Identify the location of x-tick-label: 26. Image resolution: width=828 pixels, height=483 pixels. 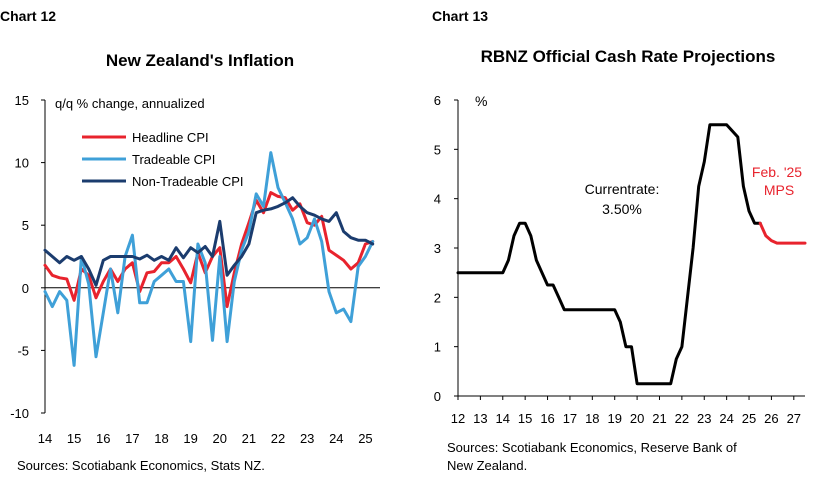
(771, 418).